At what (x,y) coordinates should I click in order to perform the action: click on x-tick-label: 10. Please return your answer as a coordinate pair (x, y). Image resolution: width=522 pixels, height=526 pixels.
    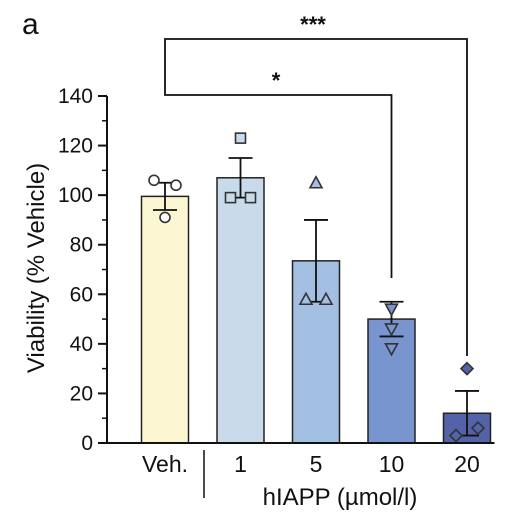
    Looking at the image, I should click on (392, 464).